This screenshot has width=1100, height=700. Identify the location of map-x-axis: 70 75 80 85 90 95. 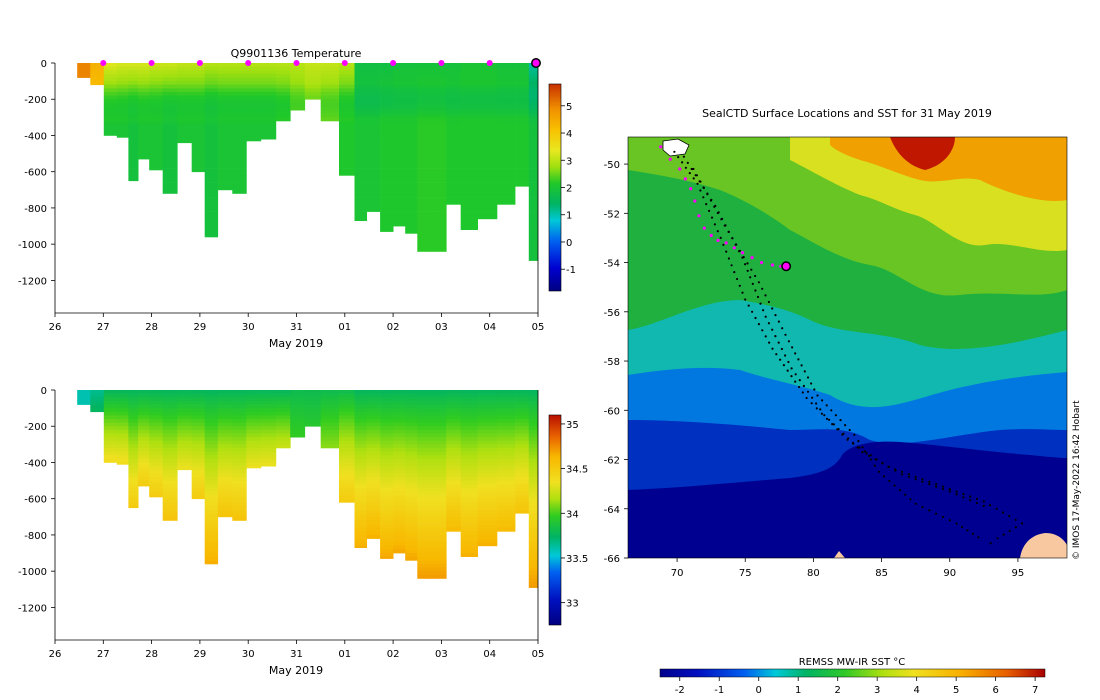
(847, 568).